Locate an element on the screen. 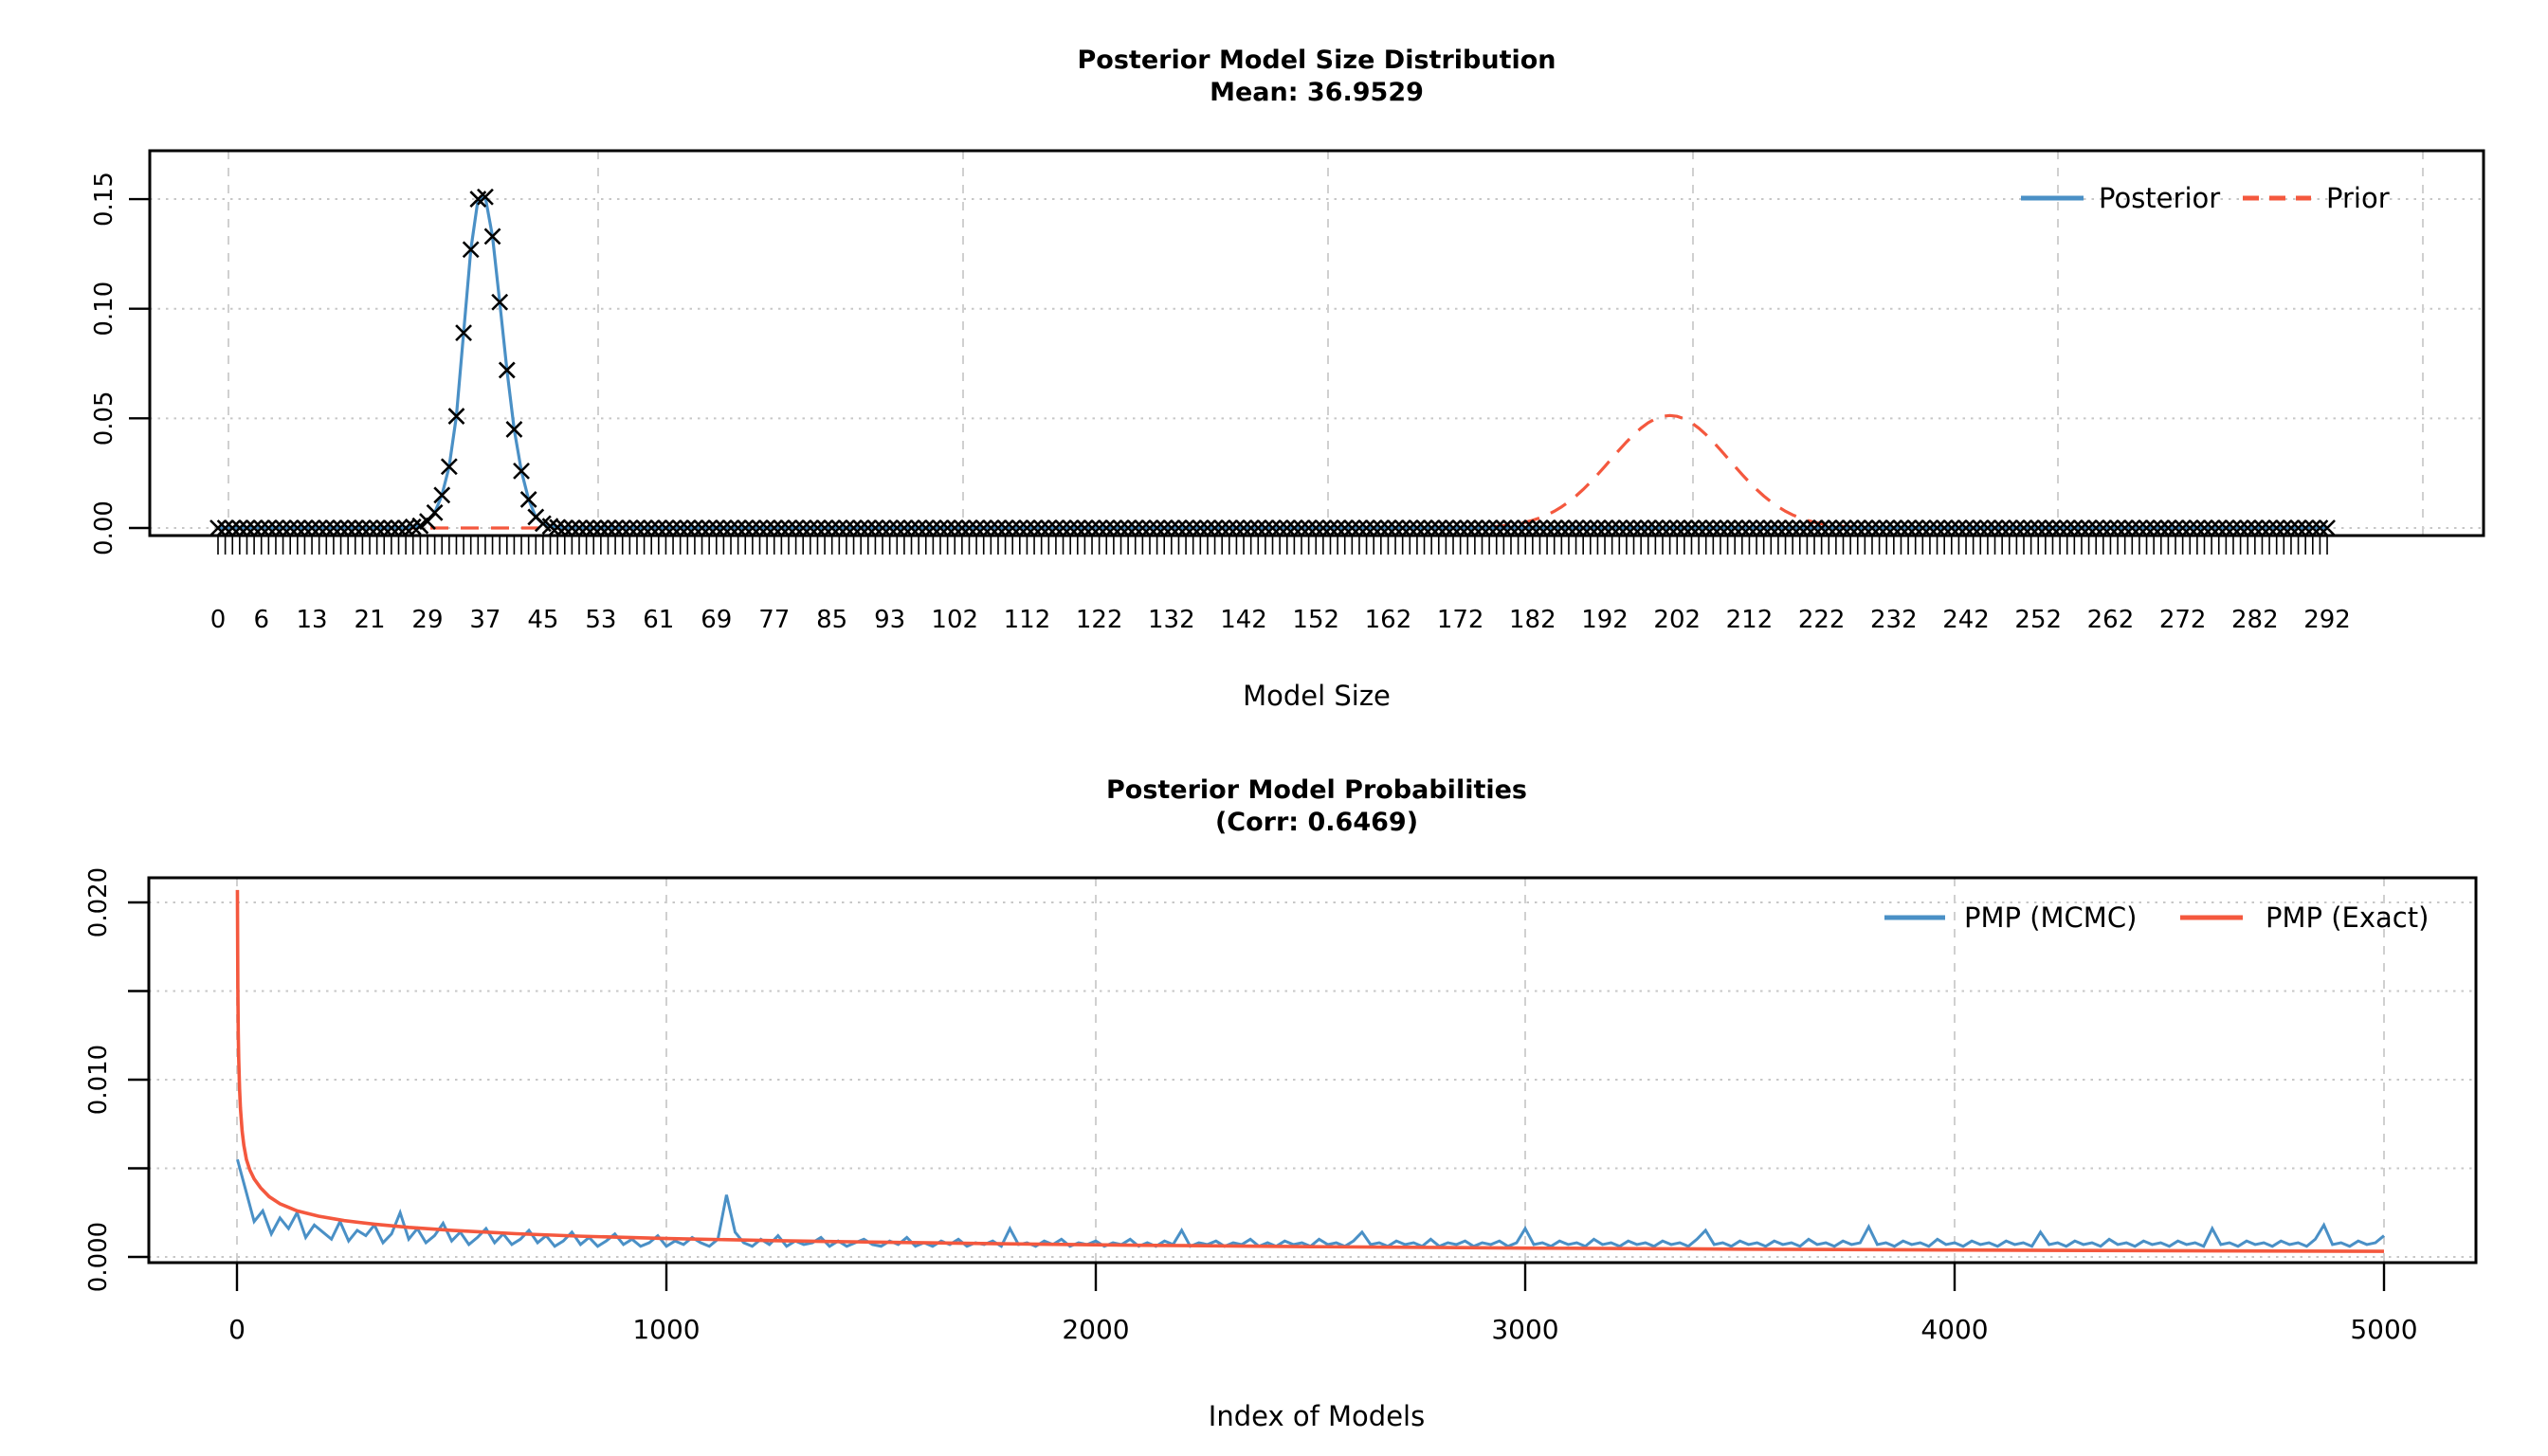 The height and width of the screenshot is (1456, 2548). x-tick-label: 3000 is located at coordinates (1524, 1329).